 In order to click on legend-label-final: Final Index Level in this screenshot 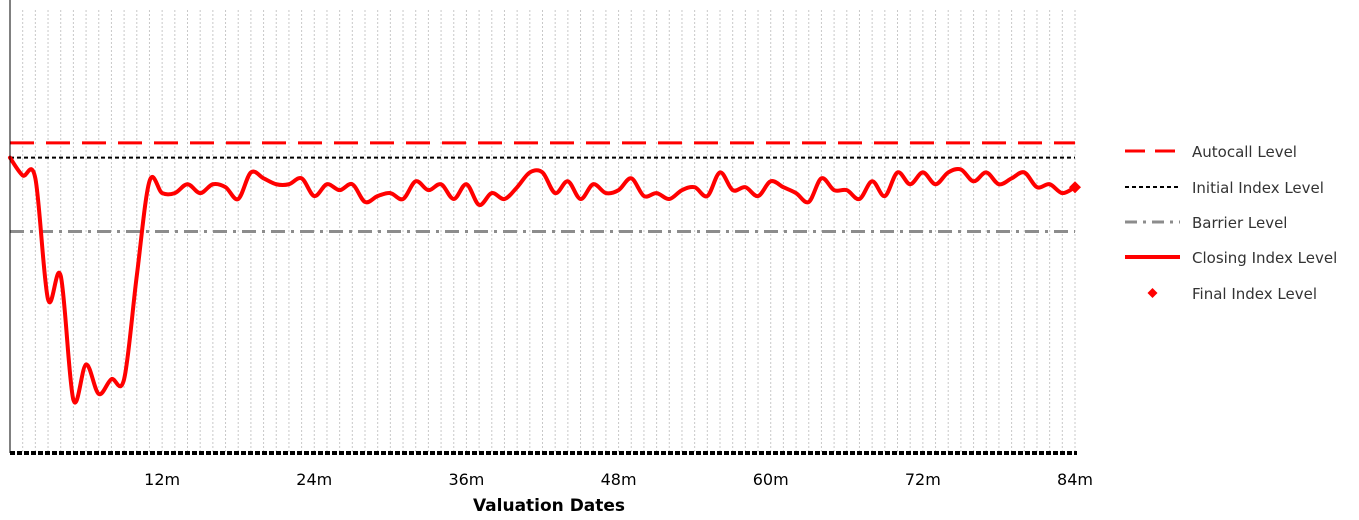, I will do `click(1254, 294)`.